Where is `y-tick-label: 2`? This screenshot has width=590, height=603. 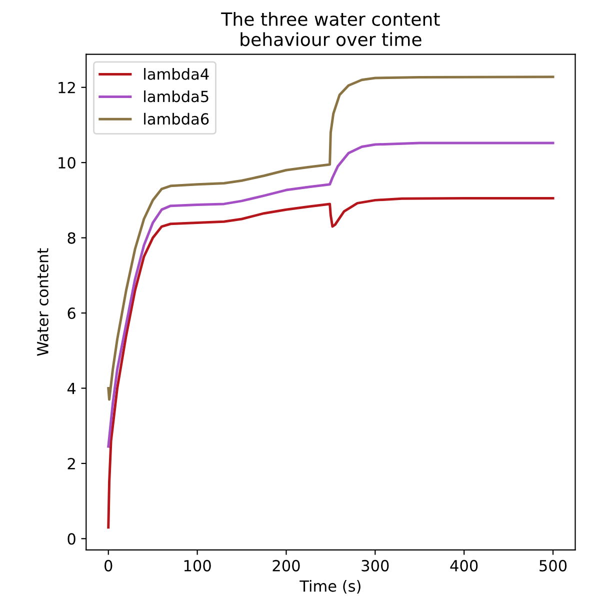
y-tick-label: 2 is located at coordinates (71, 464).